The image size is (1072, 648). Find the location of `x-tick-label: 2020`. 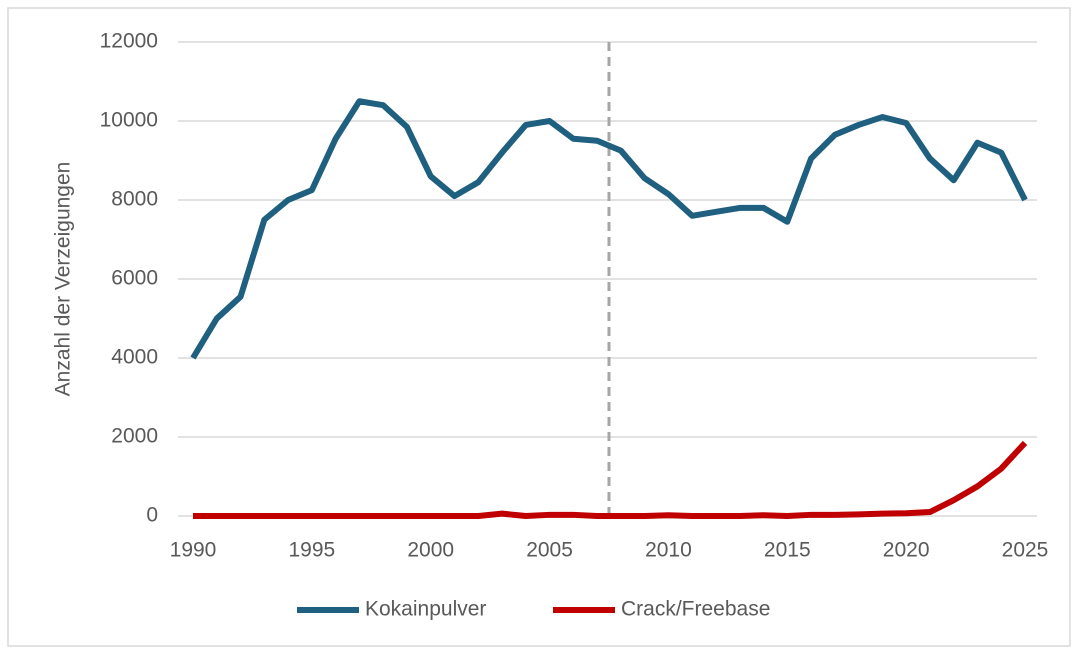

x-tick-label: 2020 is located at coordinates (906, 550).